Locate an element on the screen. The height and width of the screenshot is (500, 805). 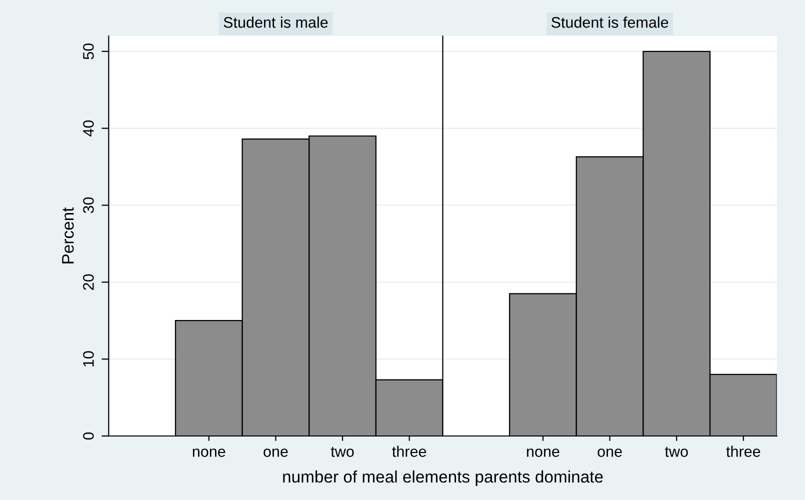
y-tick-label: 40 is located at coordinates (88, 128).